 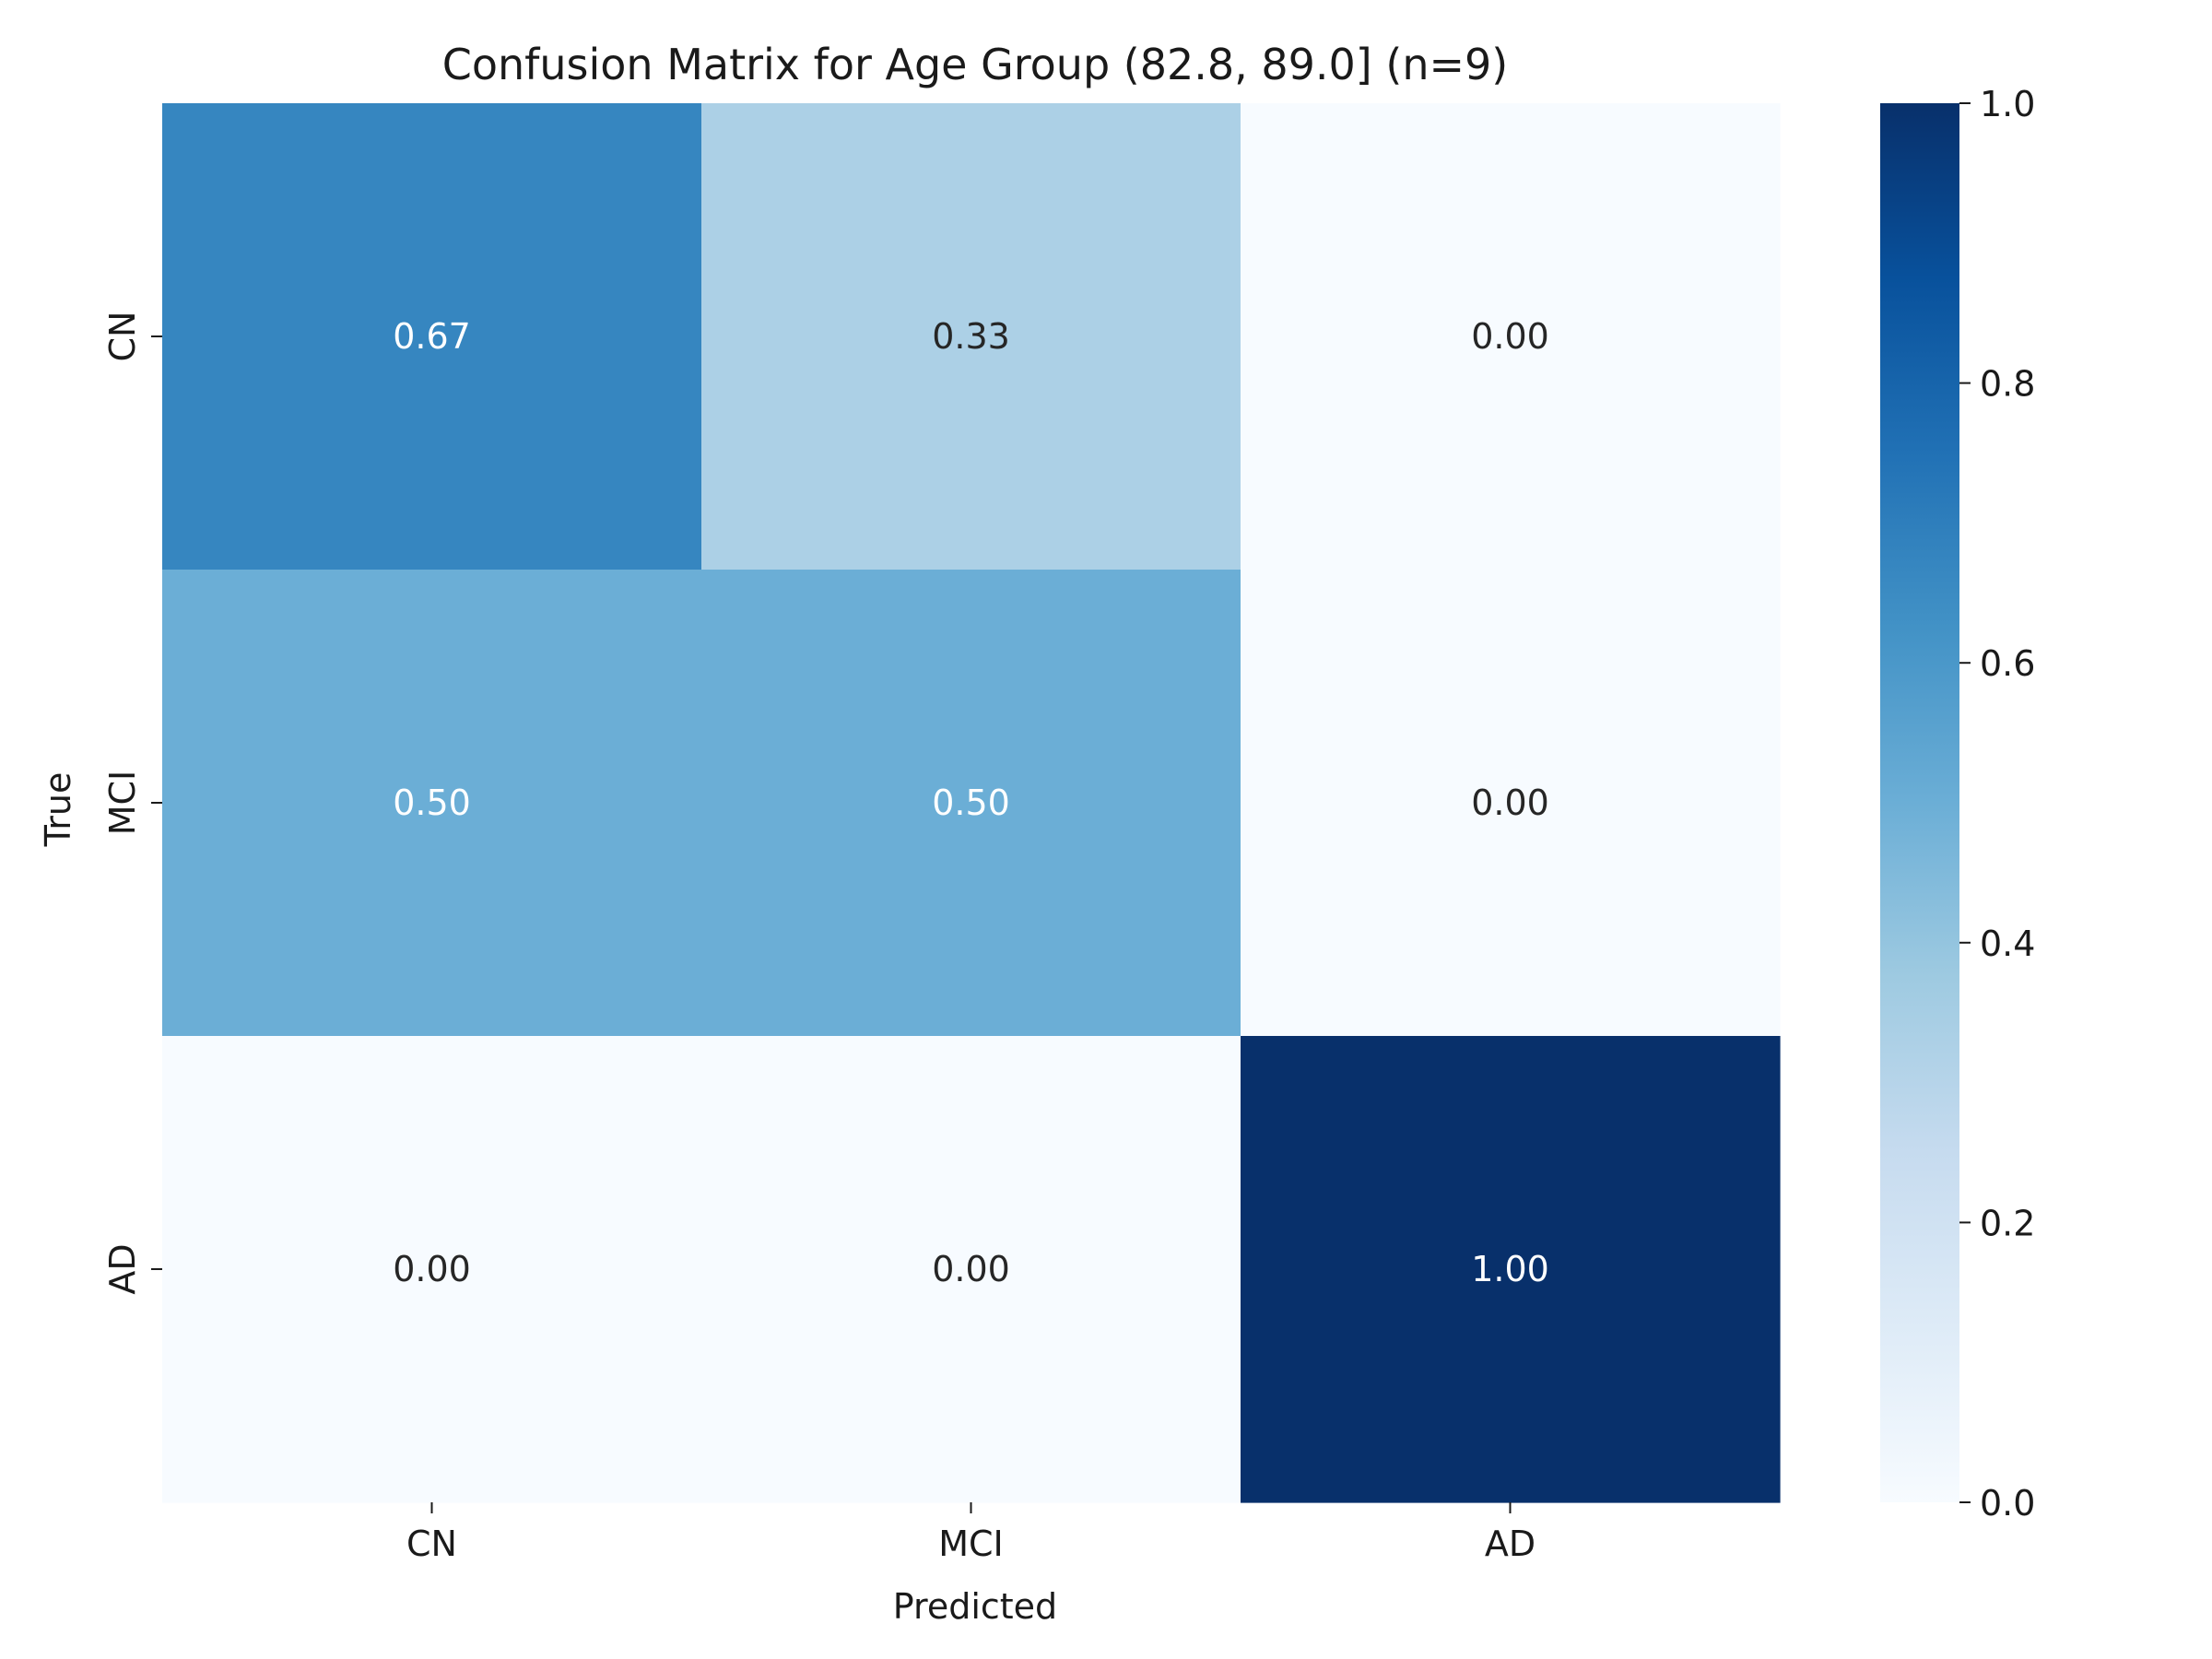 What do you see at coordinates (431, 1544) in the screenshot?
I see `x-tick-label: CN` at bounding box center [431, 1544].